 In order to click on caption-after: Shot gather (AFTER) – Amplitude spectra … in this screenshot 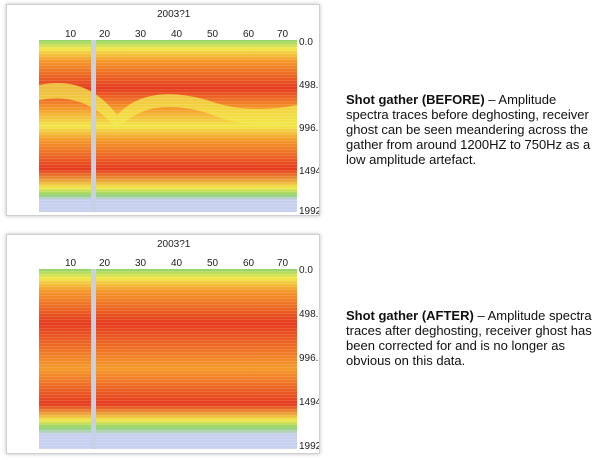, I will do `click(471, 338)`.